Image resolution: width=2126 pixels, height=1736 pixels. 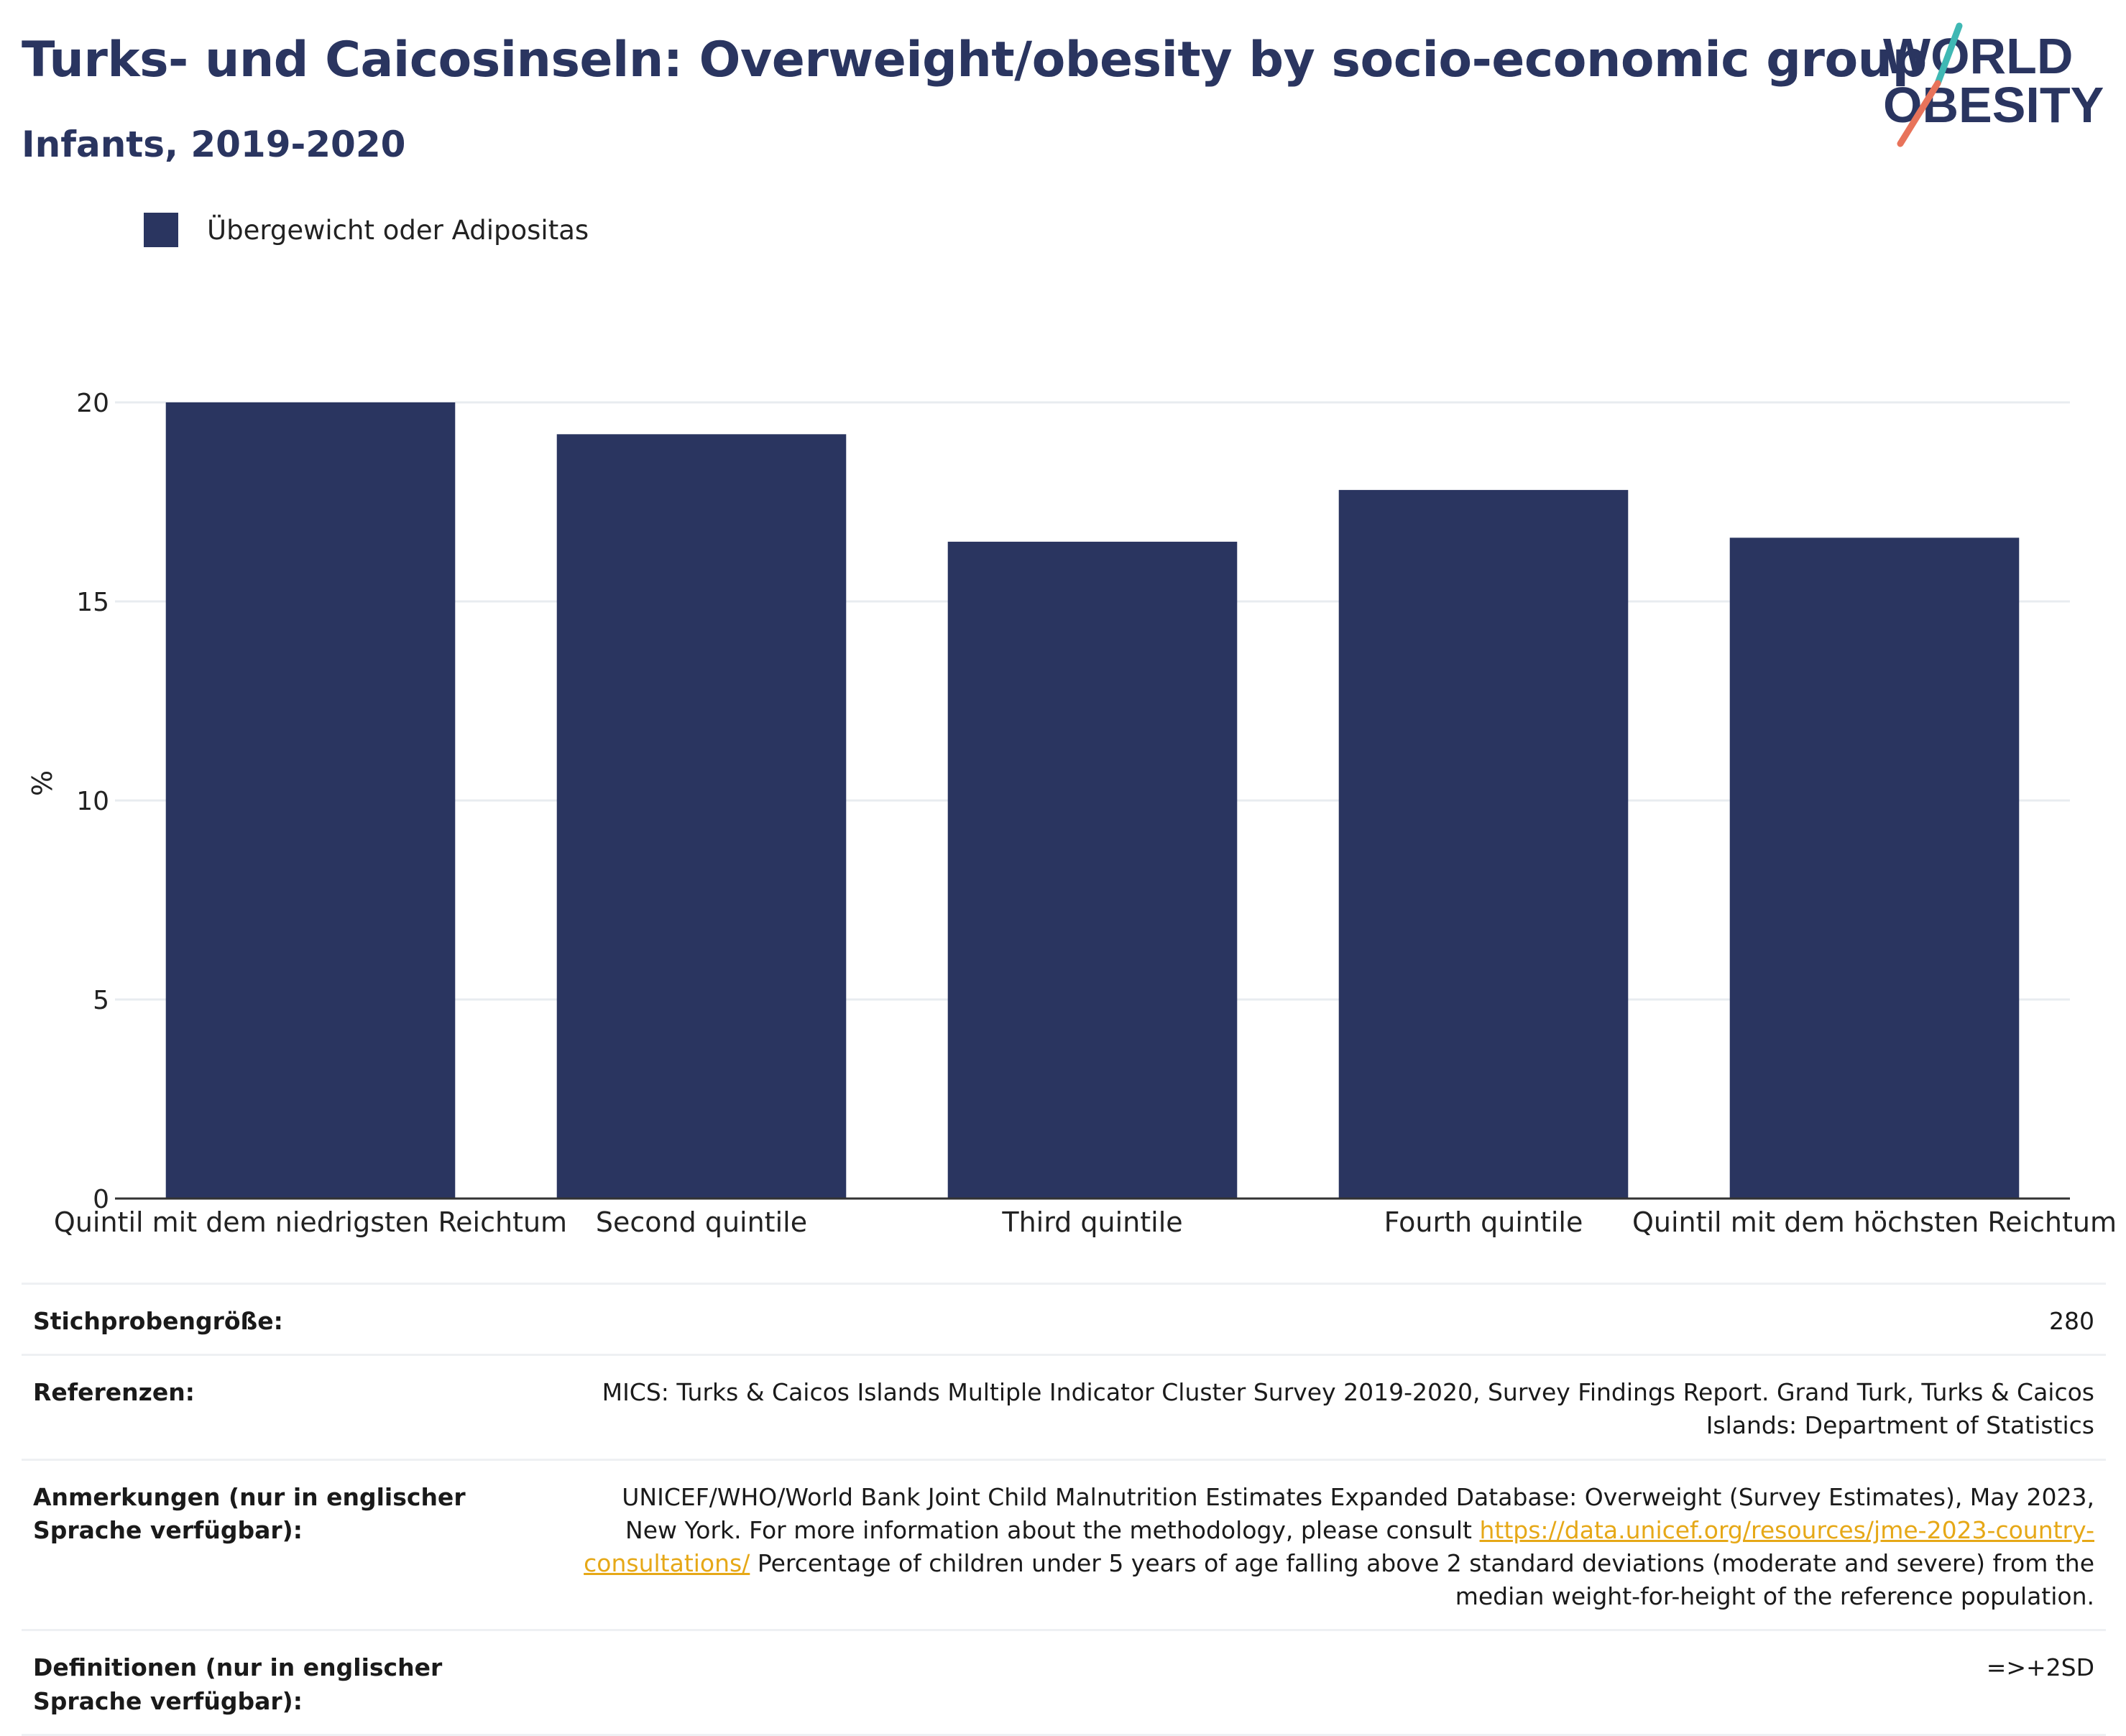 I want to click on y-tick-label: 0, so click(x=101, y=1199).